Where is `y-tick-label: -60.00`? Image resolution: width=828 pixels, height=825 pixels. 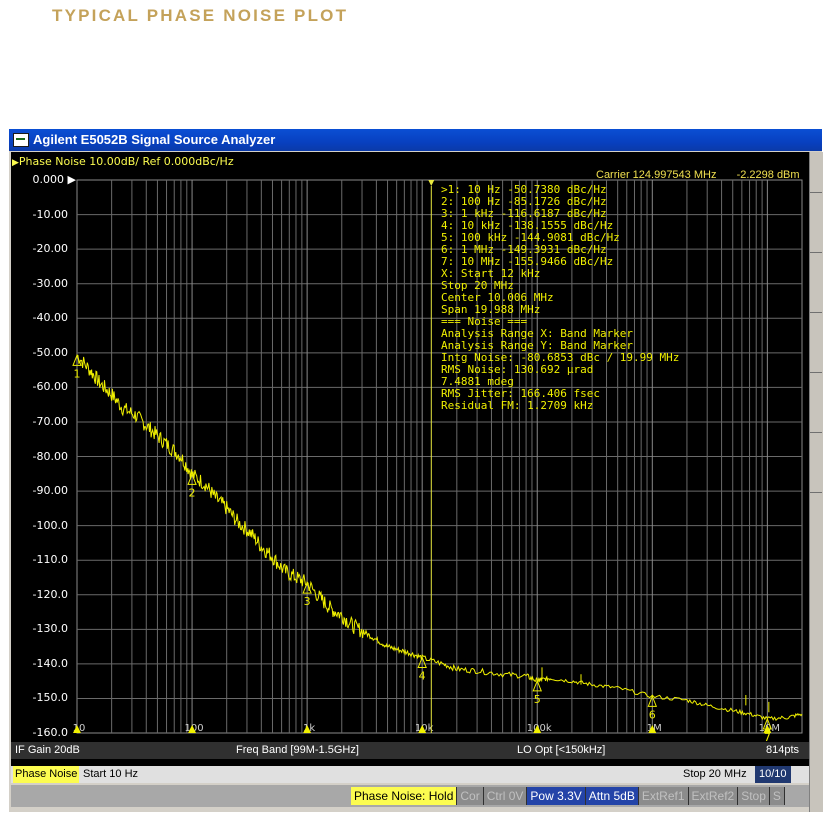
y-tick-label: -60.00 is located at coordinates (50, 387).